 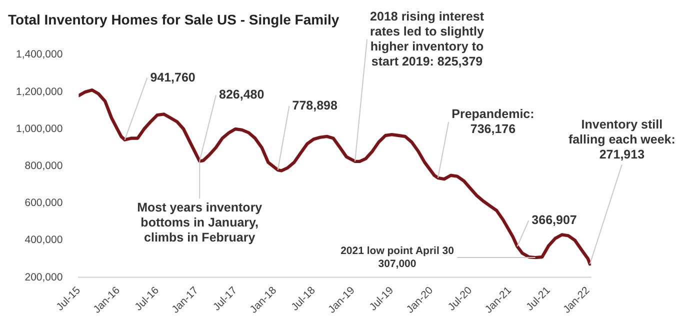 I want to click on chart-title: Total Inventory Homes for Sale US - Single Family, so click(x=174, y=19).